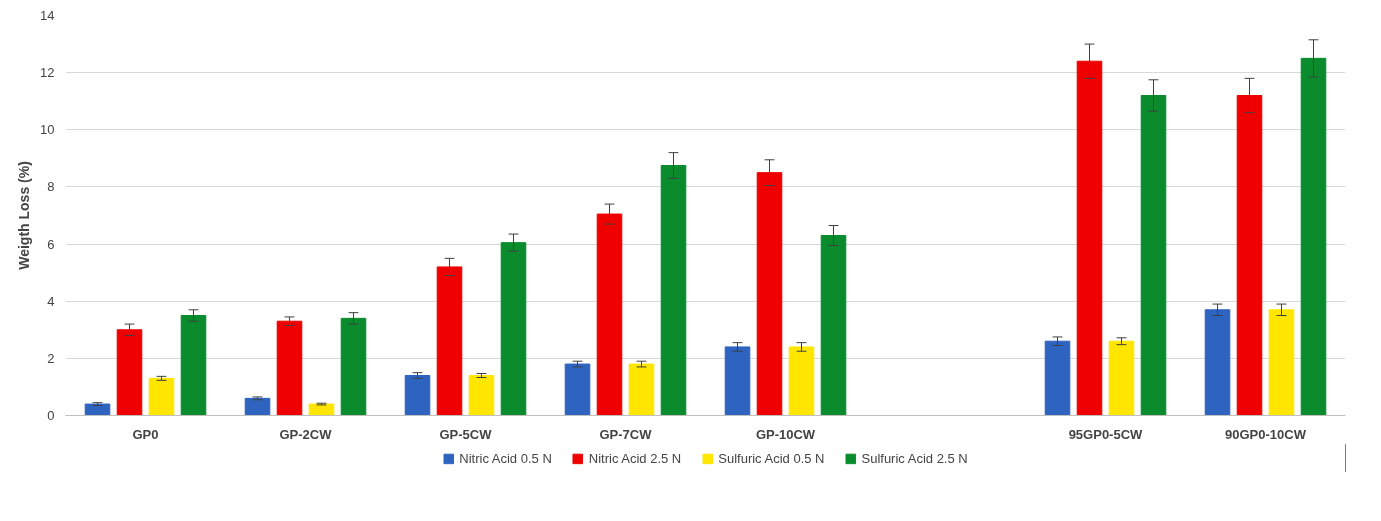  Describe the element at coordinates (145, 434) in the screenshot. I see `x-tick-label: GP0` at that location.